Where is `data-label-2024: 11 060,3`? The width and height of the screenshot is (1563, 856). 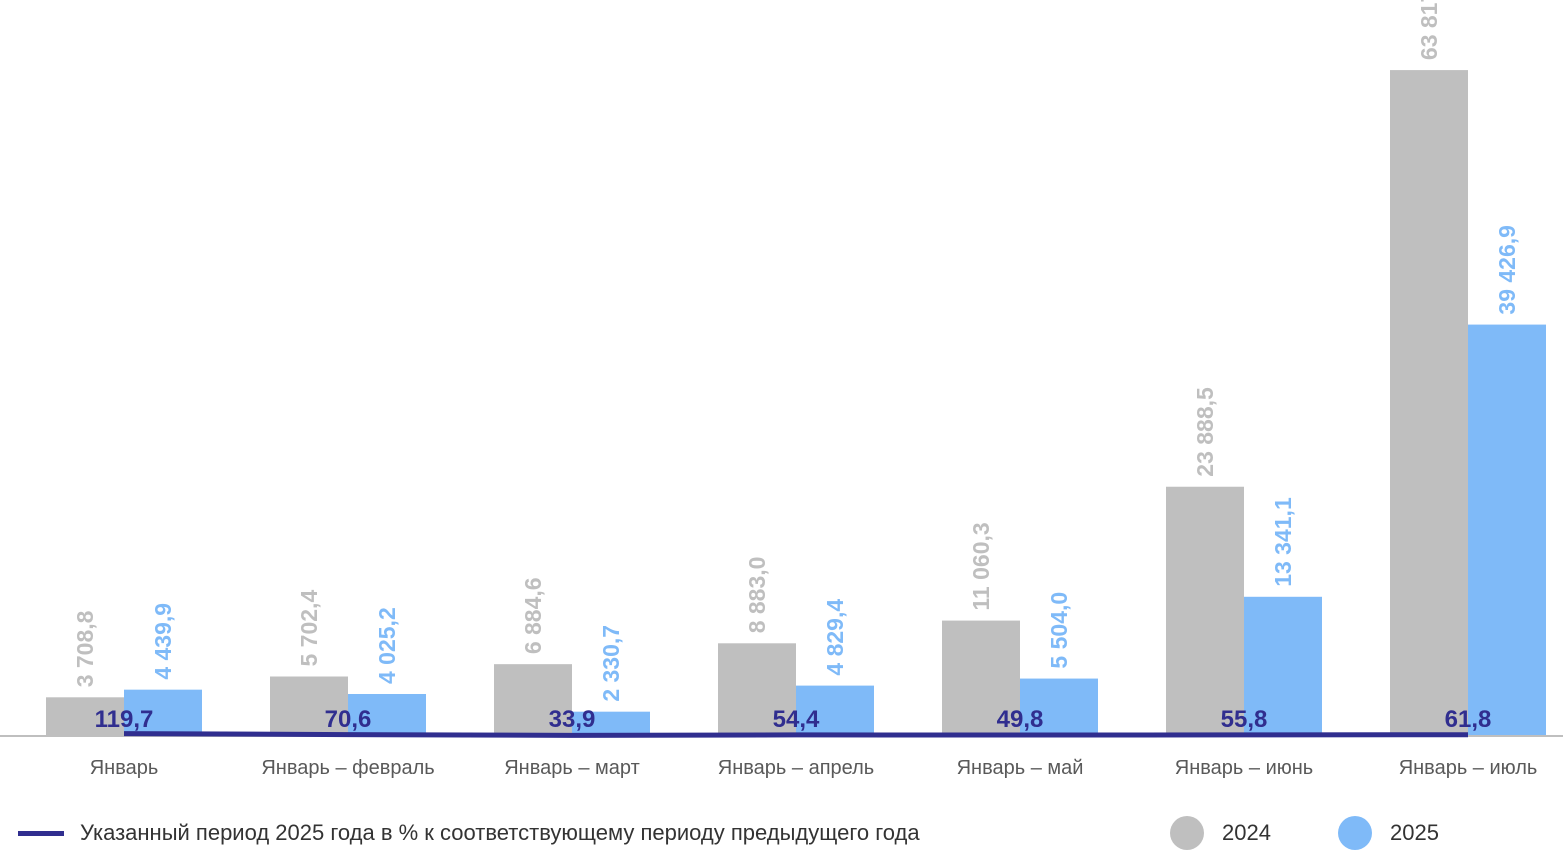 data-label-2024: 11 060,3 is located at coordinates (981, 566).